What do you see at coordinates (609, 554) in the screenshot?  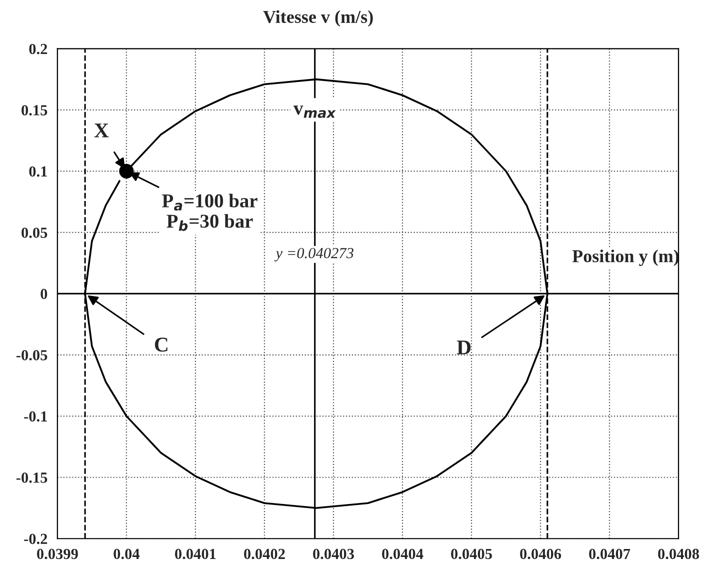 I see `x-tick-label: 0.0407` at bounding box center [609, 554].